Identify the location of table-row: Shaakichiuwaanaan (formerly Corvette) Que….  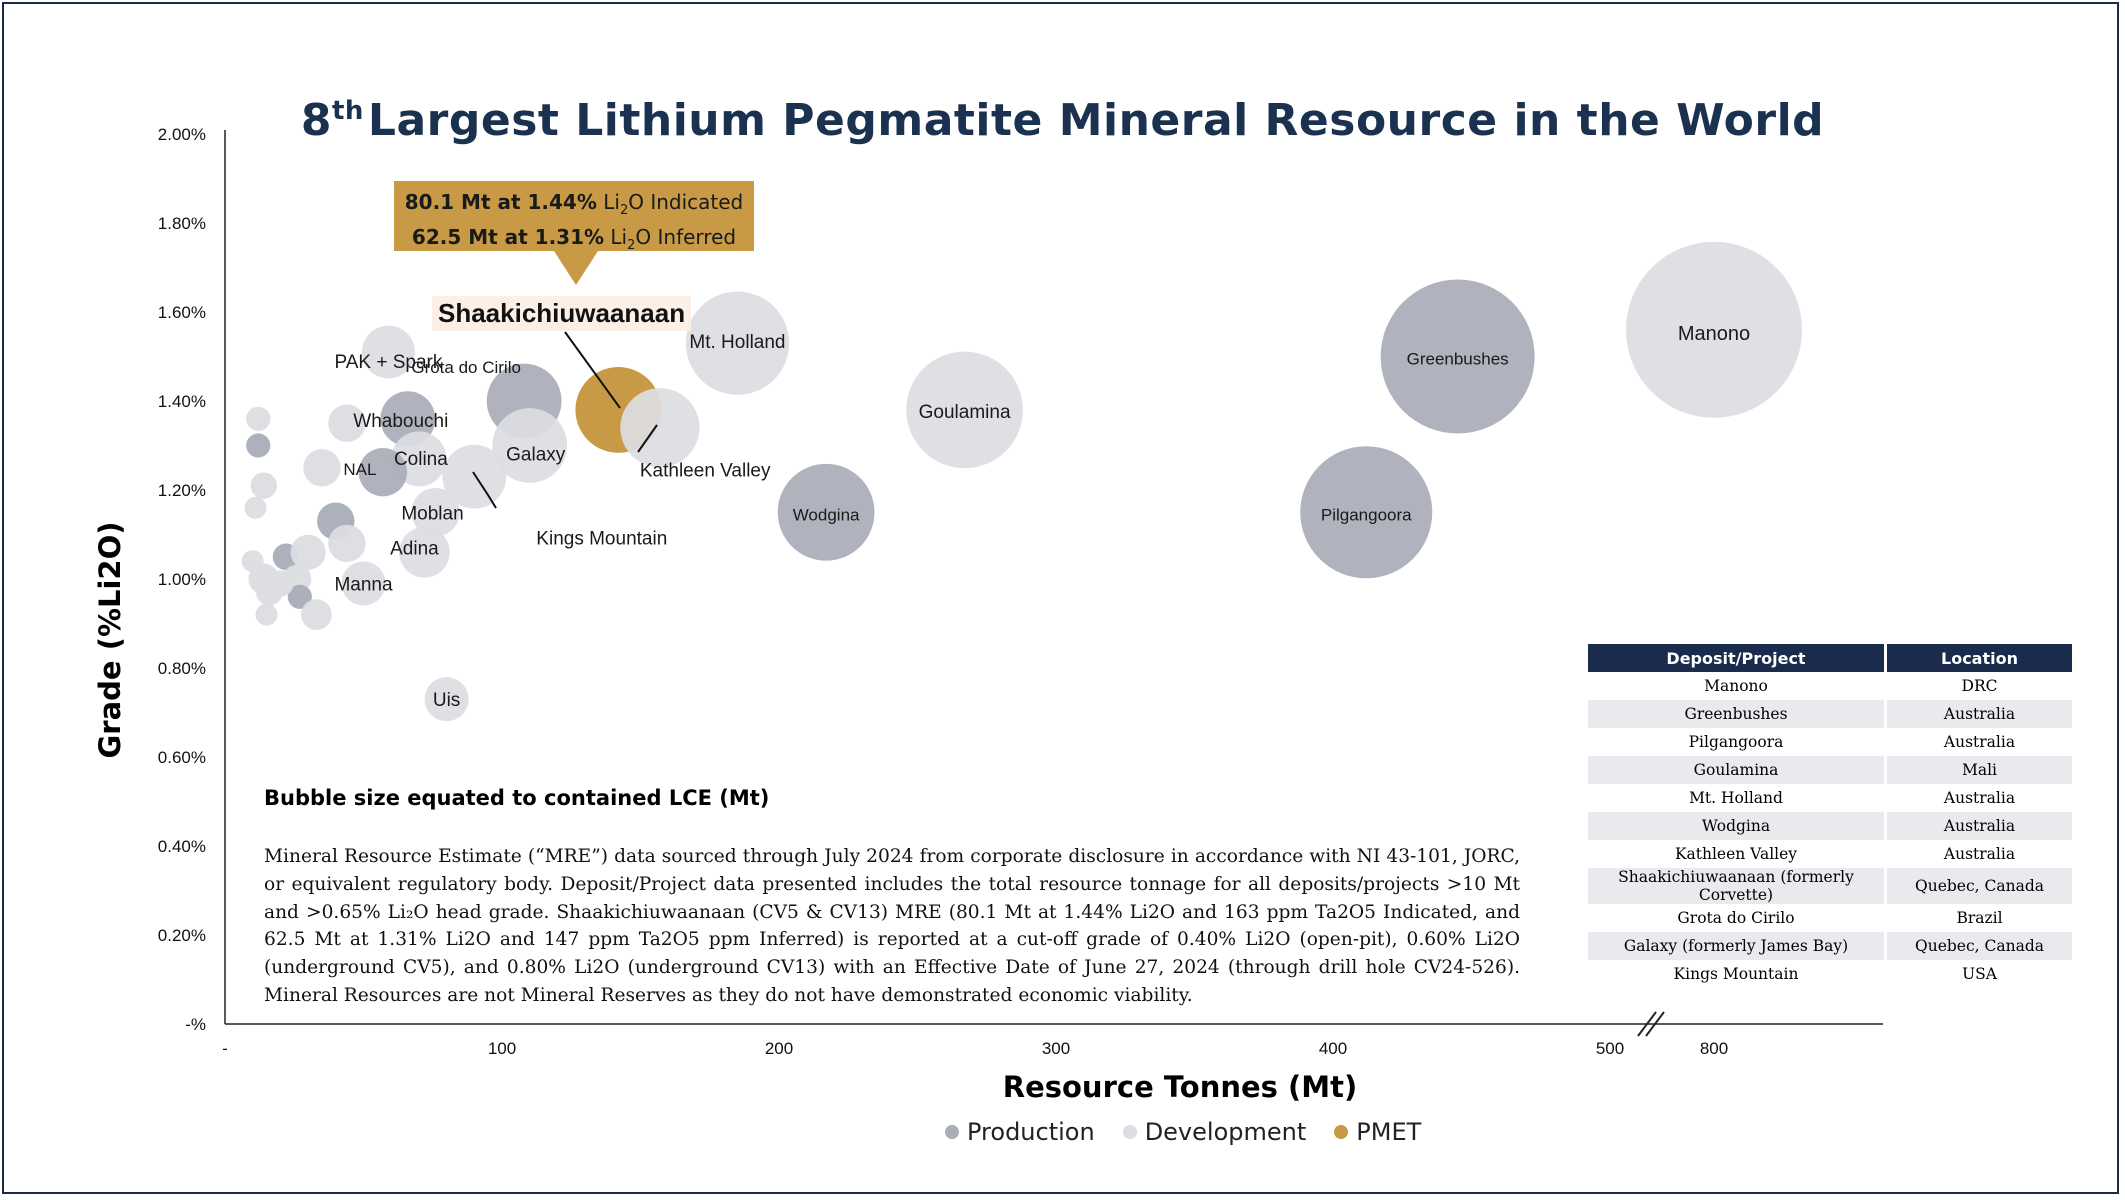
(1830, 886).